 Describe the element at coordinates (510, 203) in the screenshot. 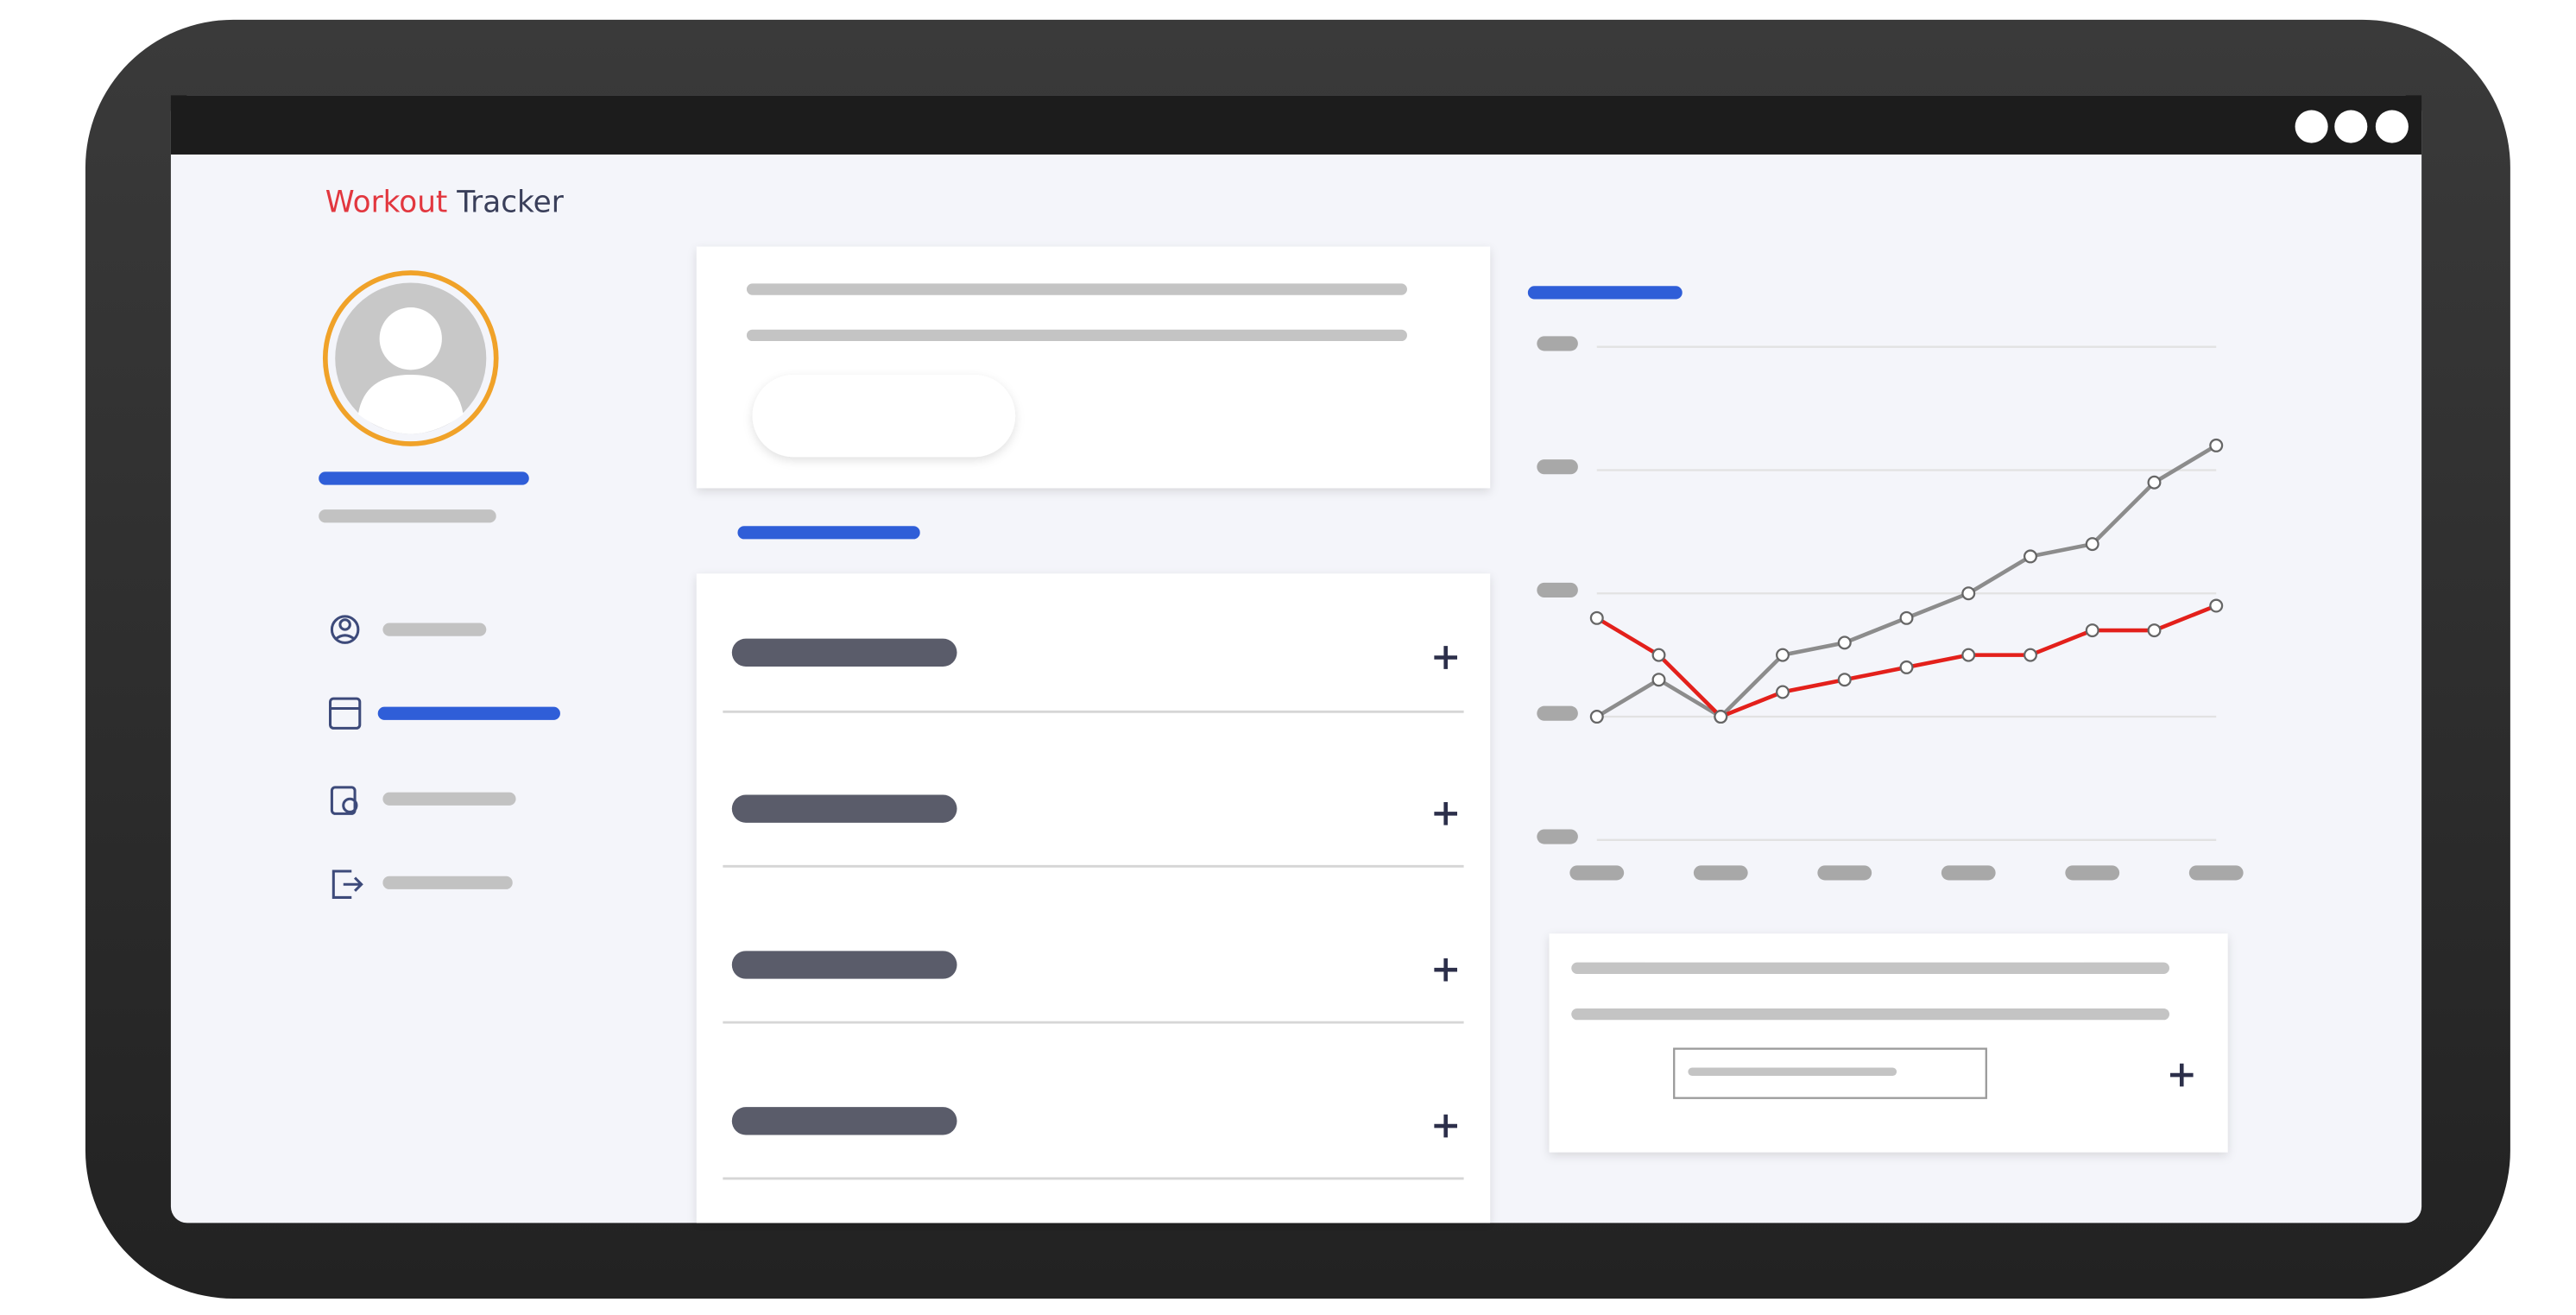

I see `title-word: Tracker` at that location.